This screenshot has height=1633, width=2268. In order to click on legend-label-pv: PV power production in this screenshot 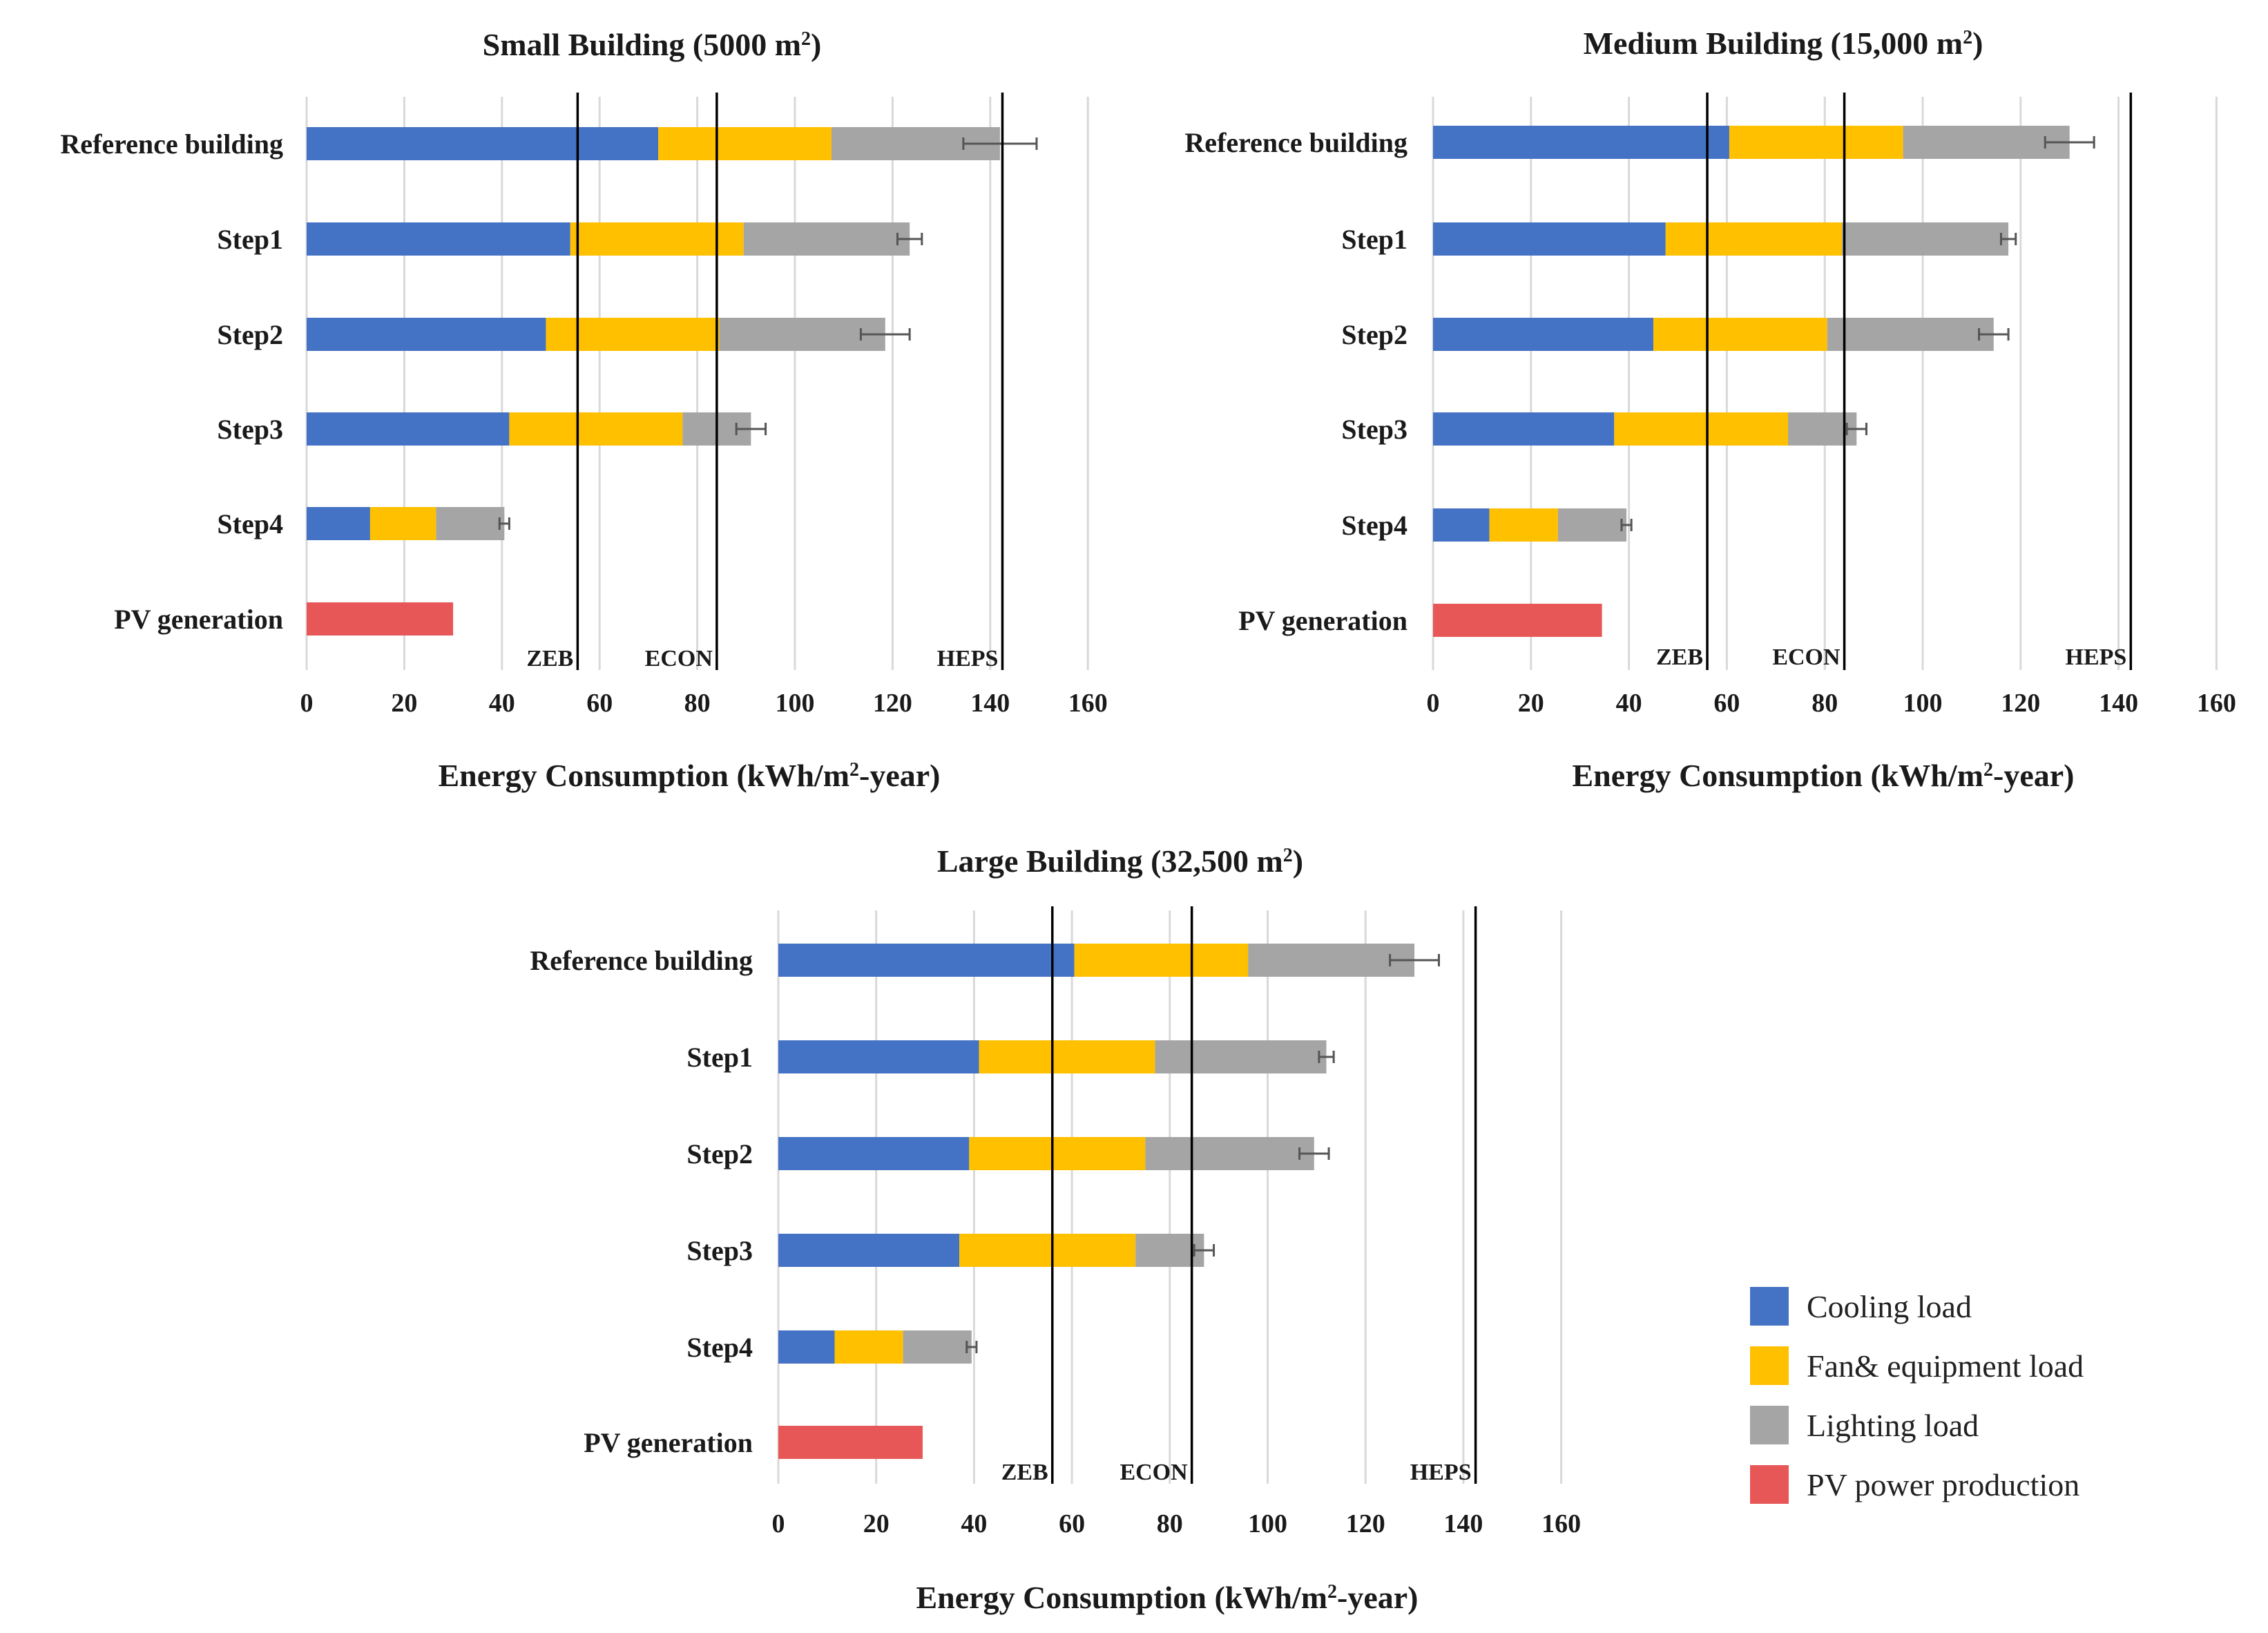, I will do `click(1943, 1484)`.